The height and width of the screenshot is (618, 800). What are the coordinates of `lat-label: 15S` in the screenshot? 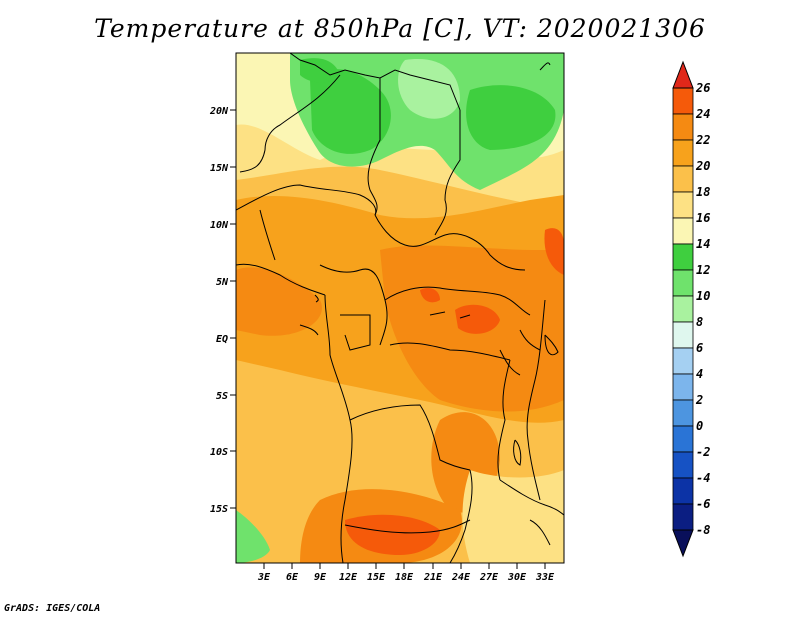 It's located at (219, 509).